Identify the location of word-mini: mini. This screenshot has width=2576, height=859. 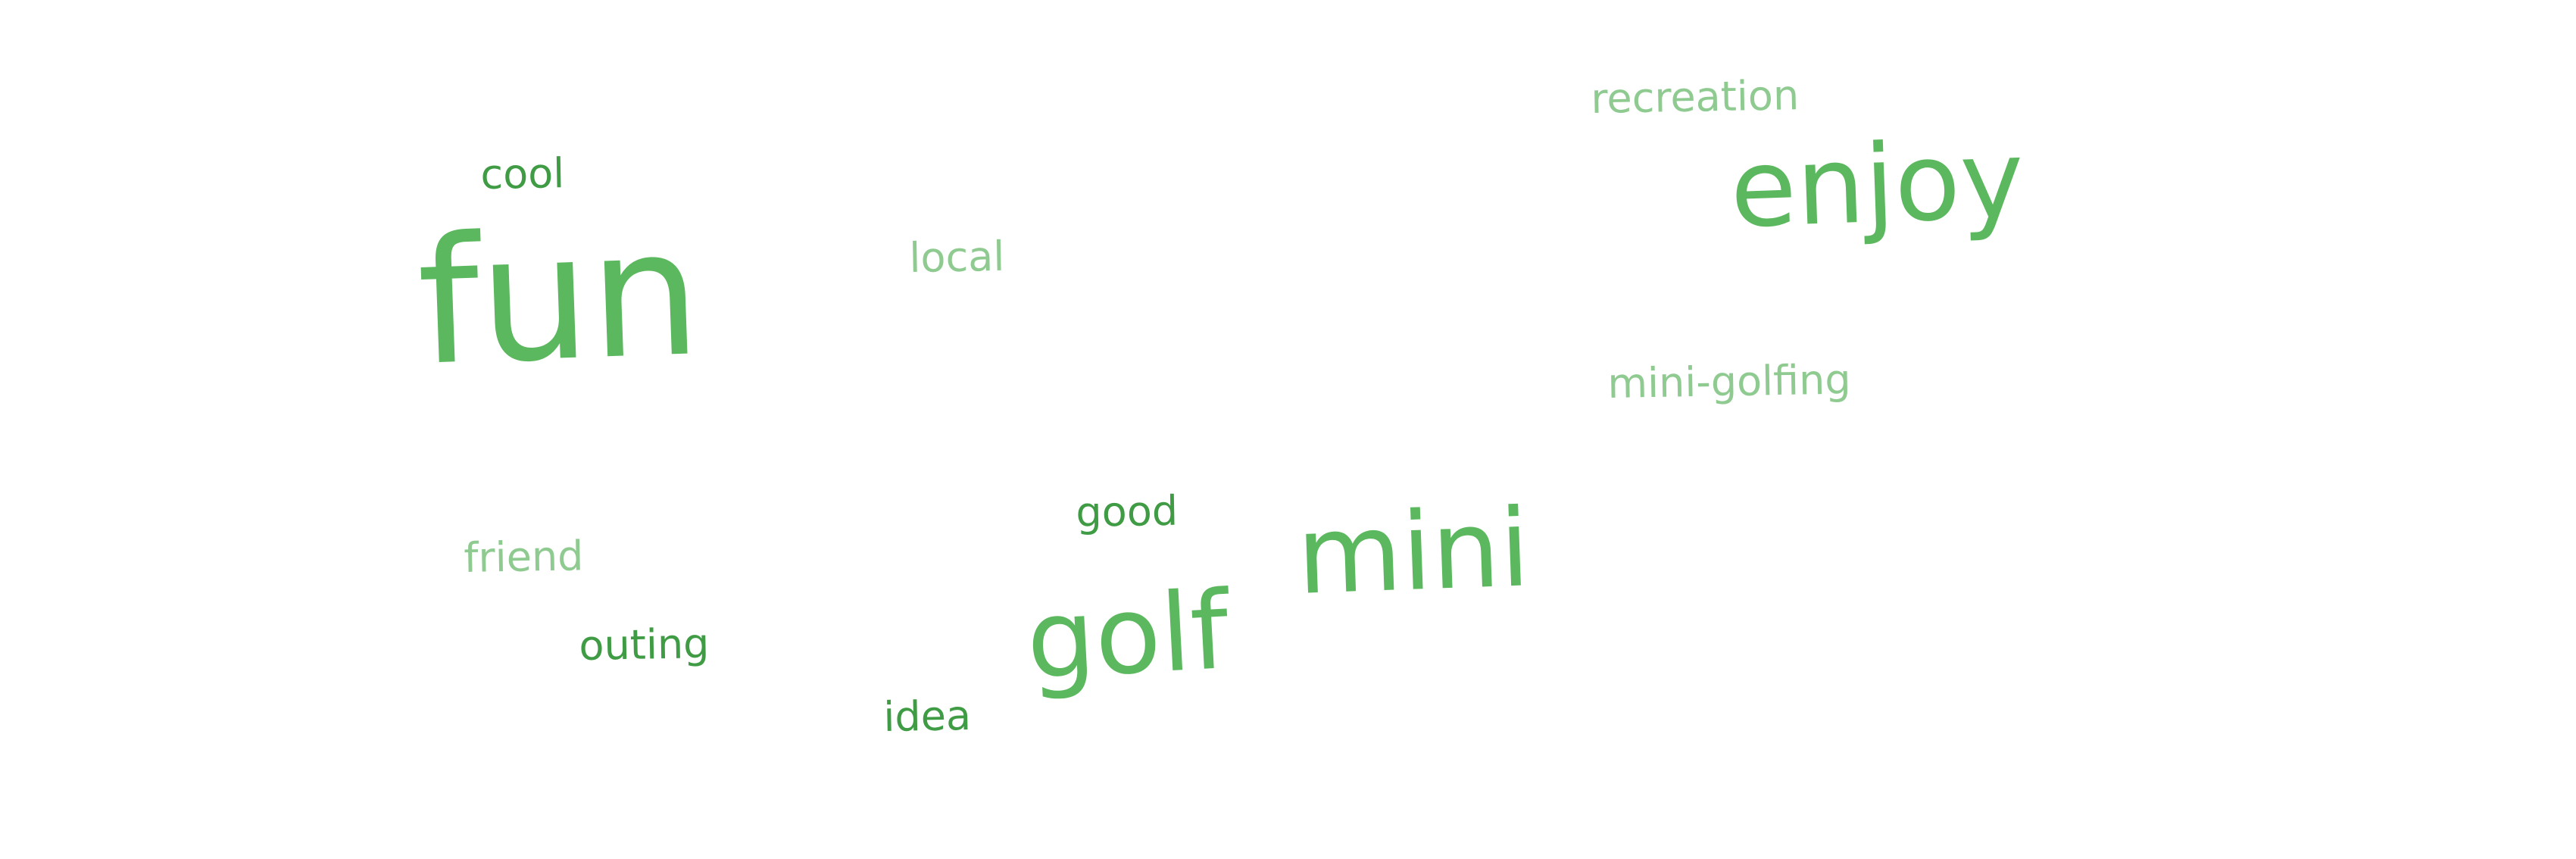
(1413, 552).